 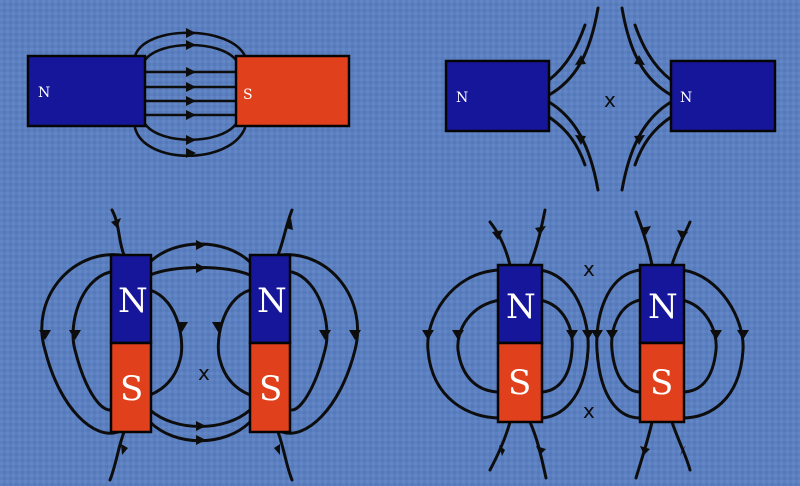 What do you see at coordinates (292, 91) in the screenshot?
I see `magnet-south-right` at bounding box center [292, 91].